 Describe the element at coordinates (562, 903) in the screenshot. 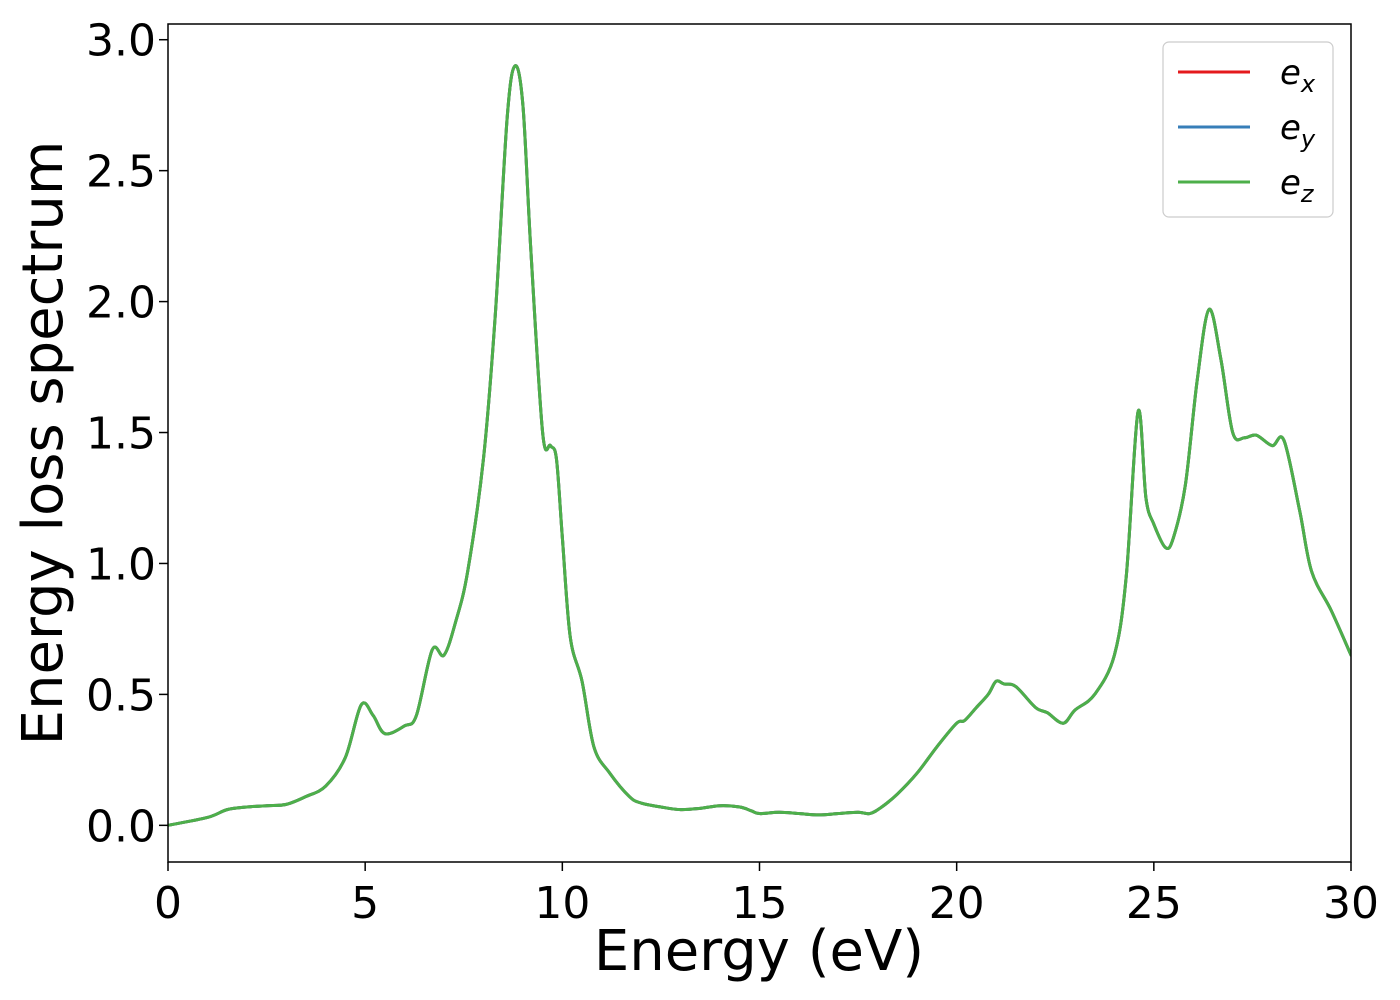

I see `x-tick-label: 10` at that location.